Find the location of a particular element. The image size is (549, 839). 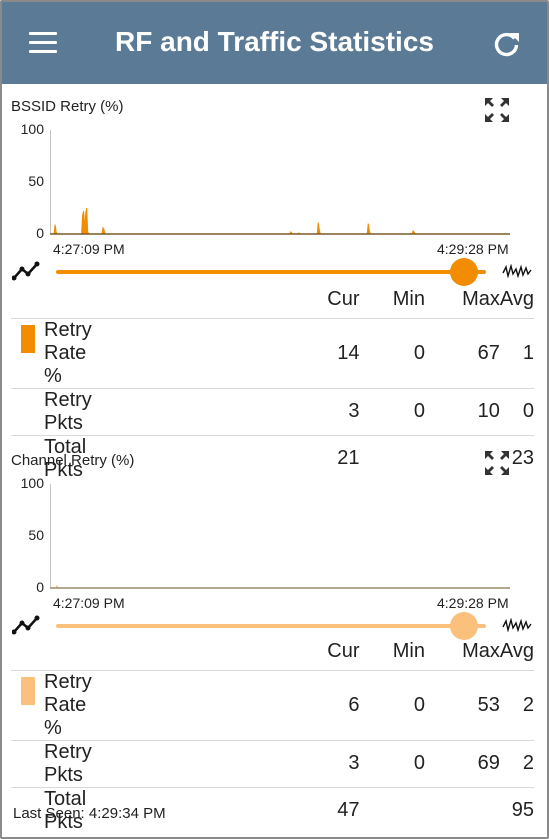

cell-max: 53 is located at coordinates (462, 704).